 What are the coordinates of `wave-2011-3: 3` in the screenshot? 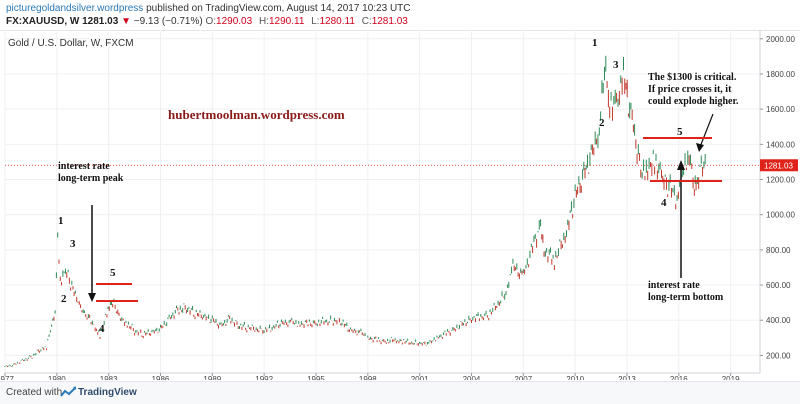 It's located at (616, 65).